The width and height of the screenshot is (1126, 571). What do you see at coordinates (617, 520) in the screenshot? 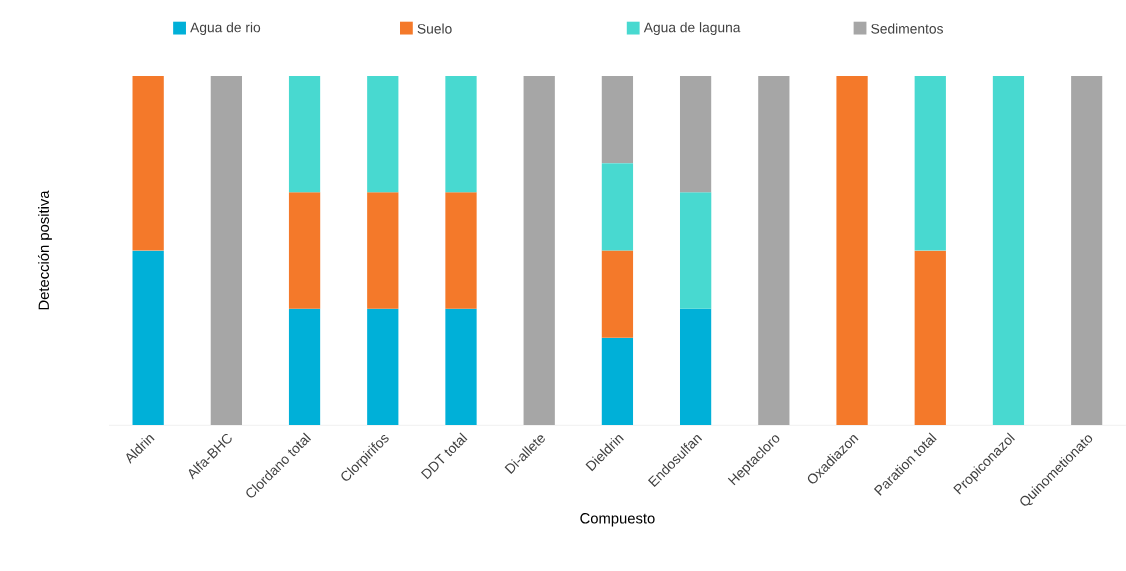
I see `x-axis-title: Compuesto` at bounding box center [617, 520].